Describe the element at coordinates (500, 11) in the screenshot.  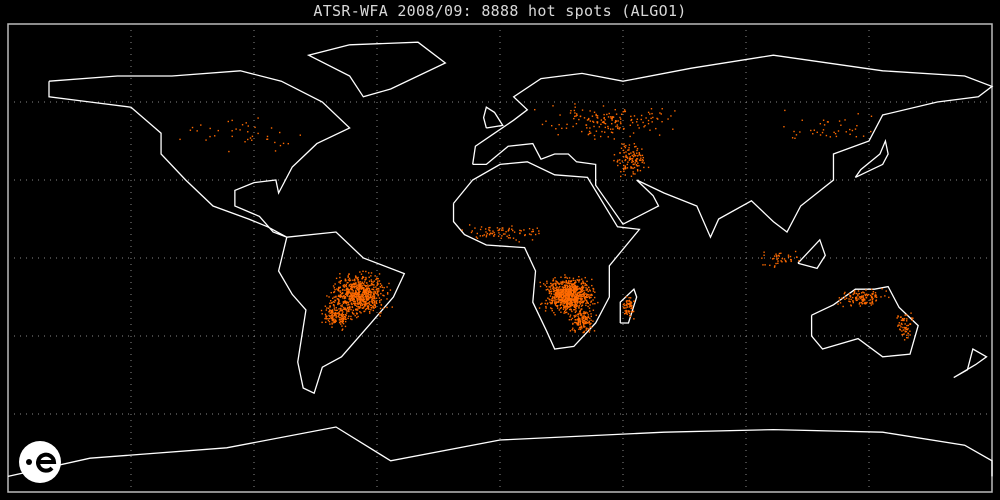
I see `map-title: ATSR-WFA 2008/09: 8888 hot spots (ALGO1)` at that location.